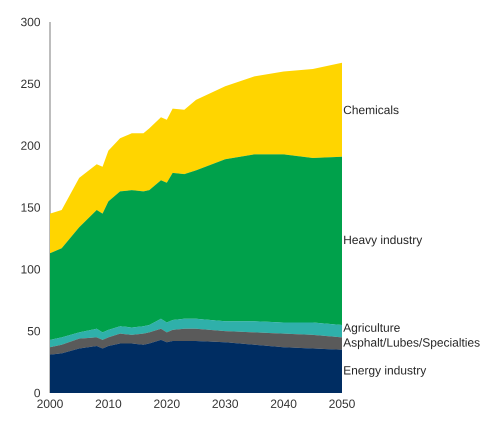 The height and width of the screenshot is (422, 502). What do you see at coordinates (50, 404) in the screenshot?
I see `x-tick-label: 2000` at bounding box center [50, 404].